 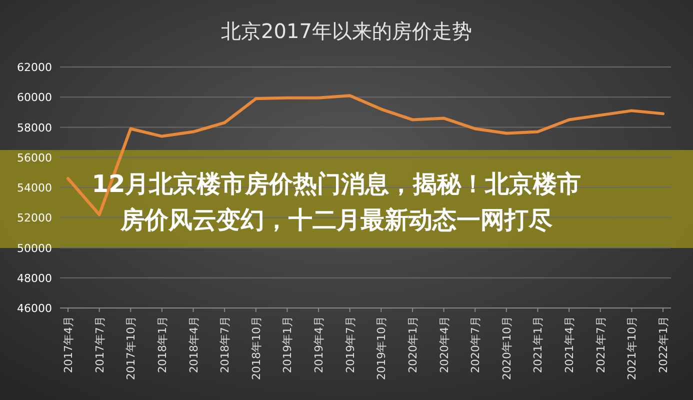 What do you see at coordinates (256, 348) in the screenshot?
I see `x-tick-label: 2018年10月` at bounding box center [256, 348].